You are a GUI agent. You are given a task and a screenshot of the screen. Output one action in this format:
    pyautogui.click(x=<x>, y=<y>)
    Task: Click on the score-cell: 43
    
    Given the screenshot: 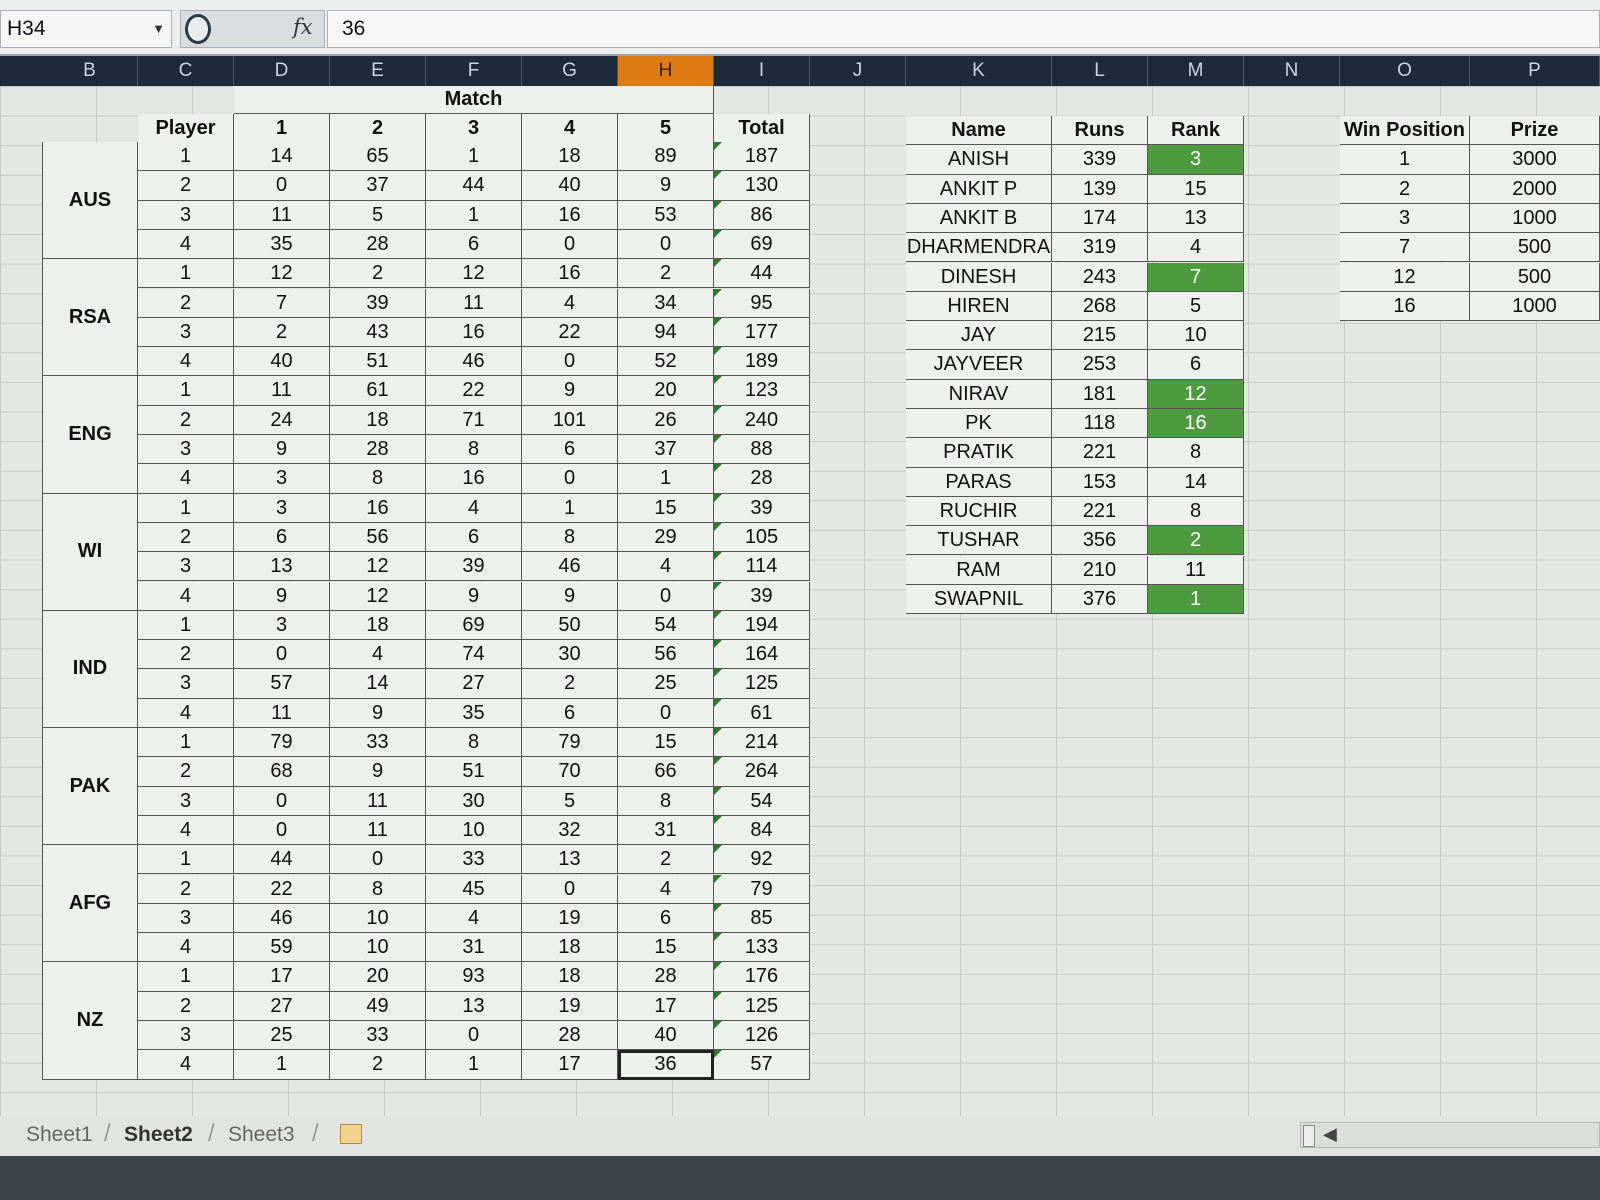 What is the action you would take?
    pyautogui.click(x=378, y=332)
    